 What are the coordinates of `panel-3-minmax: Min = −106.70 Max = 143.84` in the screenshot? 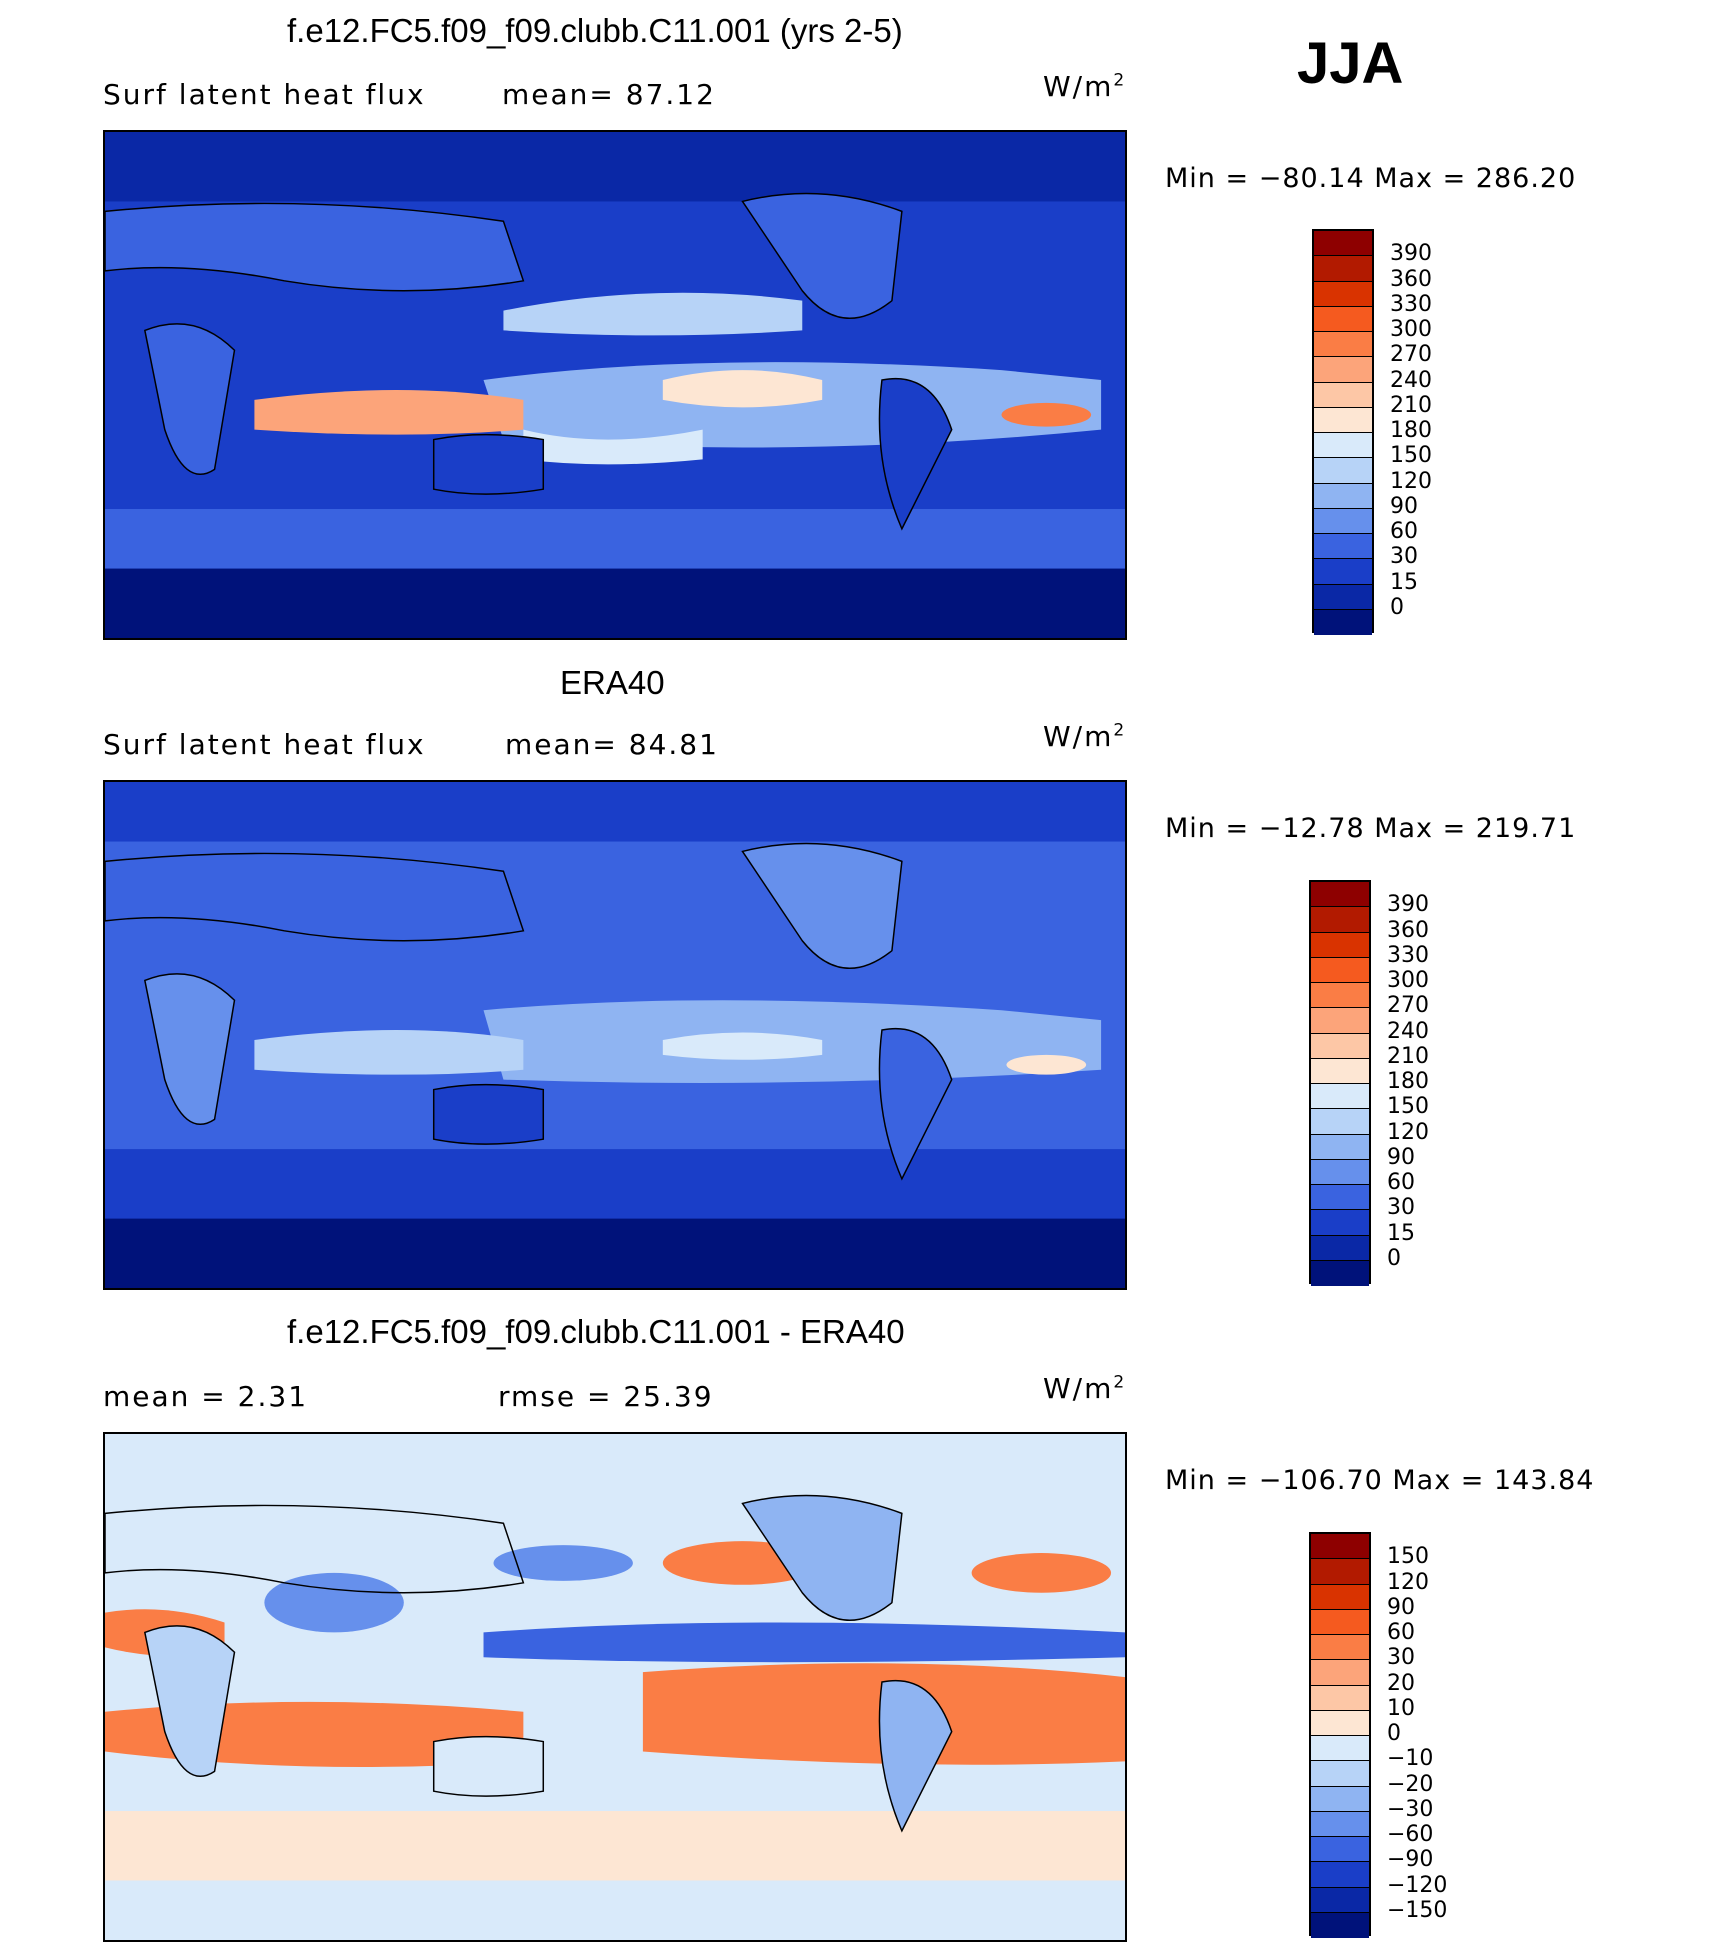 It's located at (1380, 1480).